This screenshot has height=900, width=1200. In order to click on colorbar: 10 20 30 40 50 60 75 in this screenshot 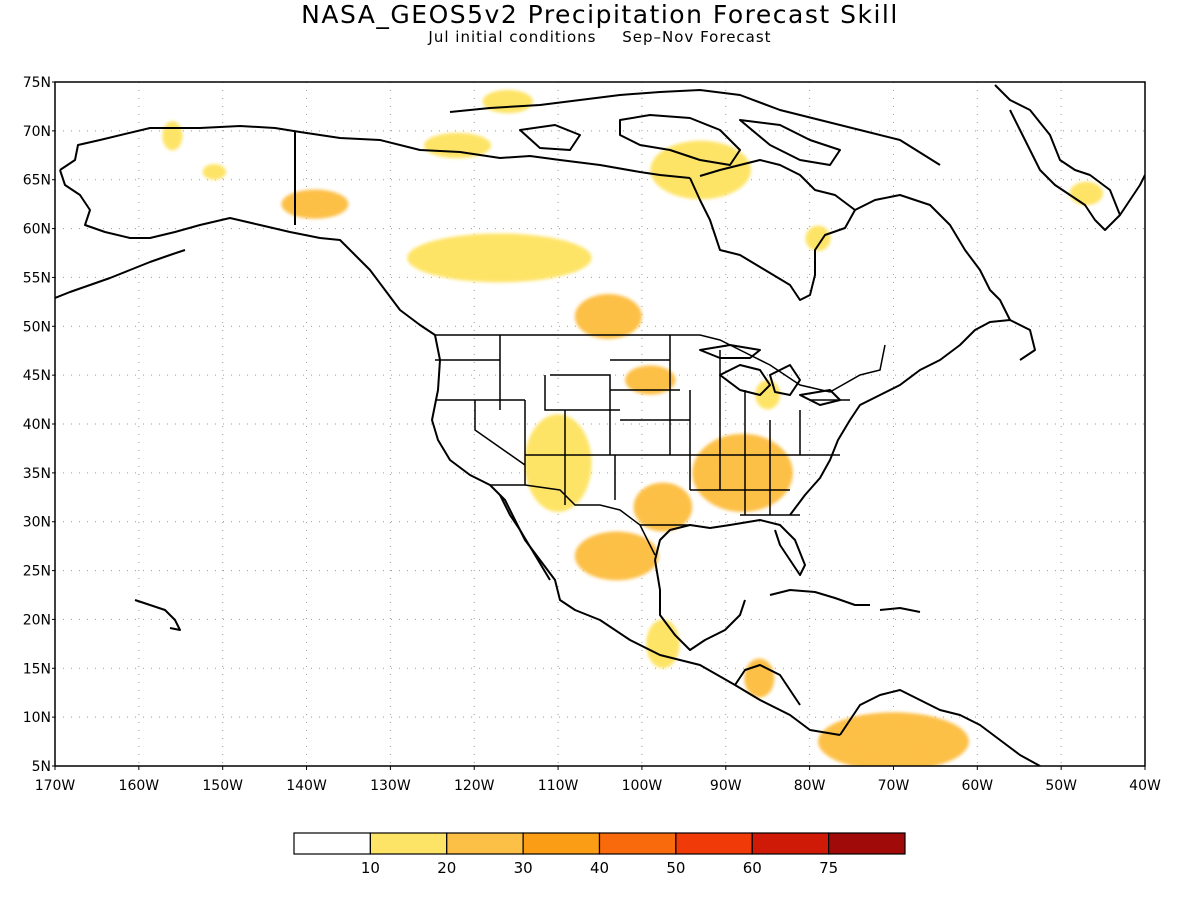, I will do `click(599, 854)`.